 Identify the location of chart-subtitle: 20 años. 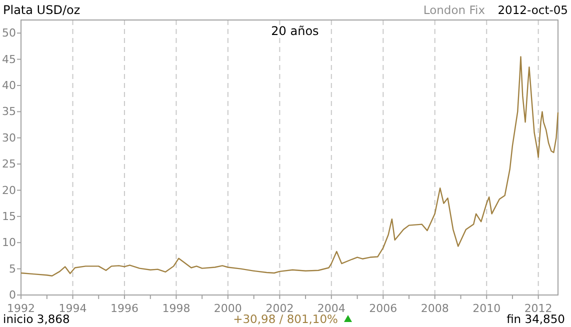
(295, 31).